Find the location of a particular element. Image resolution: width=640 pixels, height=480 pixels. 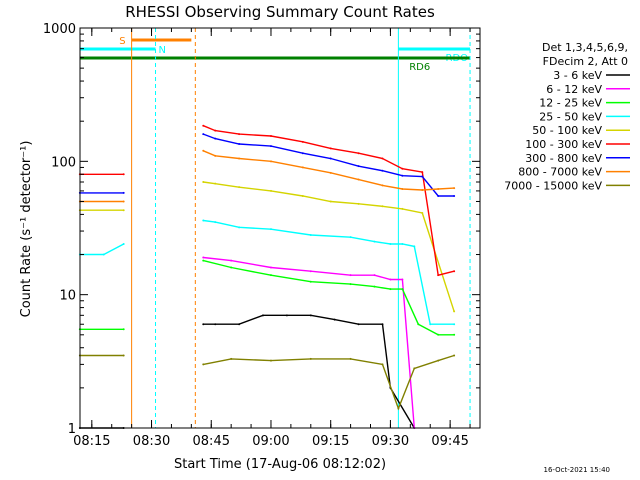

flag-bars: SNRDORD6 is located at coordinates (275, 54).